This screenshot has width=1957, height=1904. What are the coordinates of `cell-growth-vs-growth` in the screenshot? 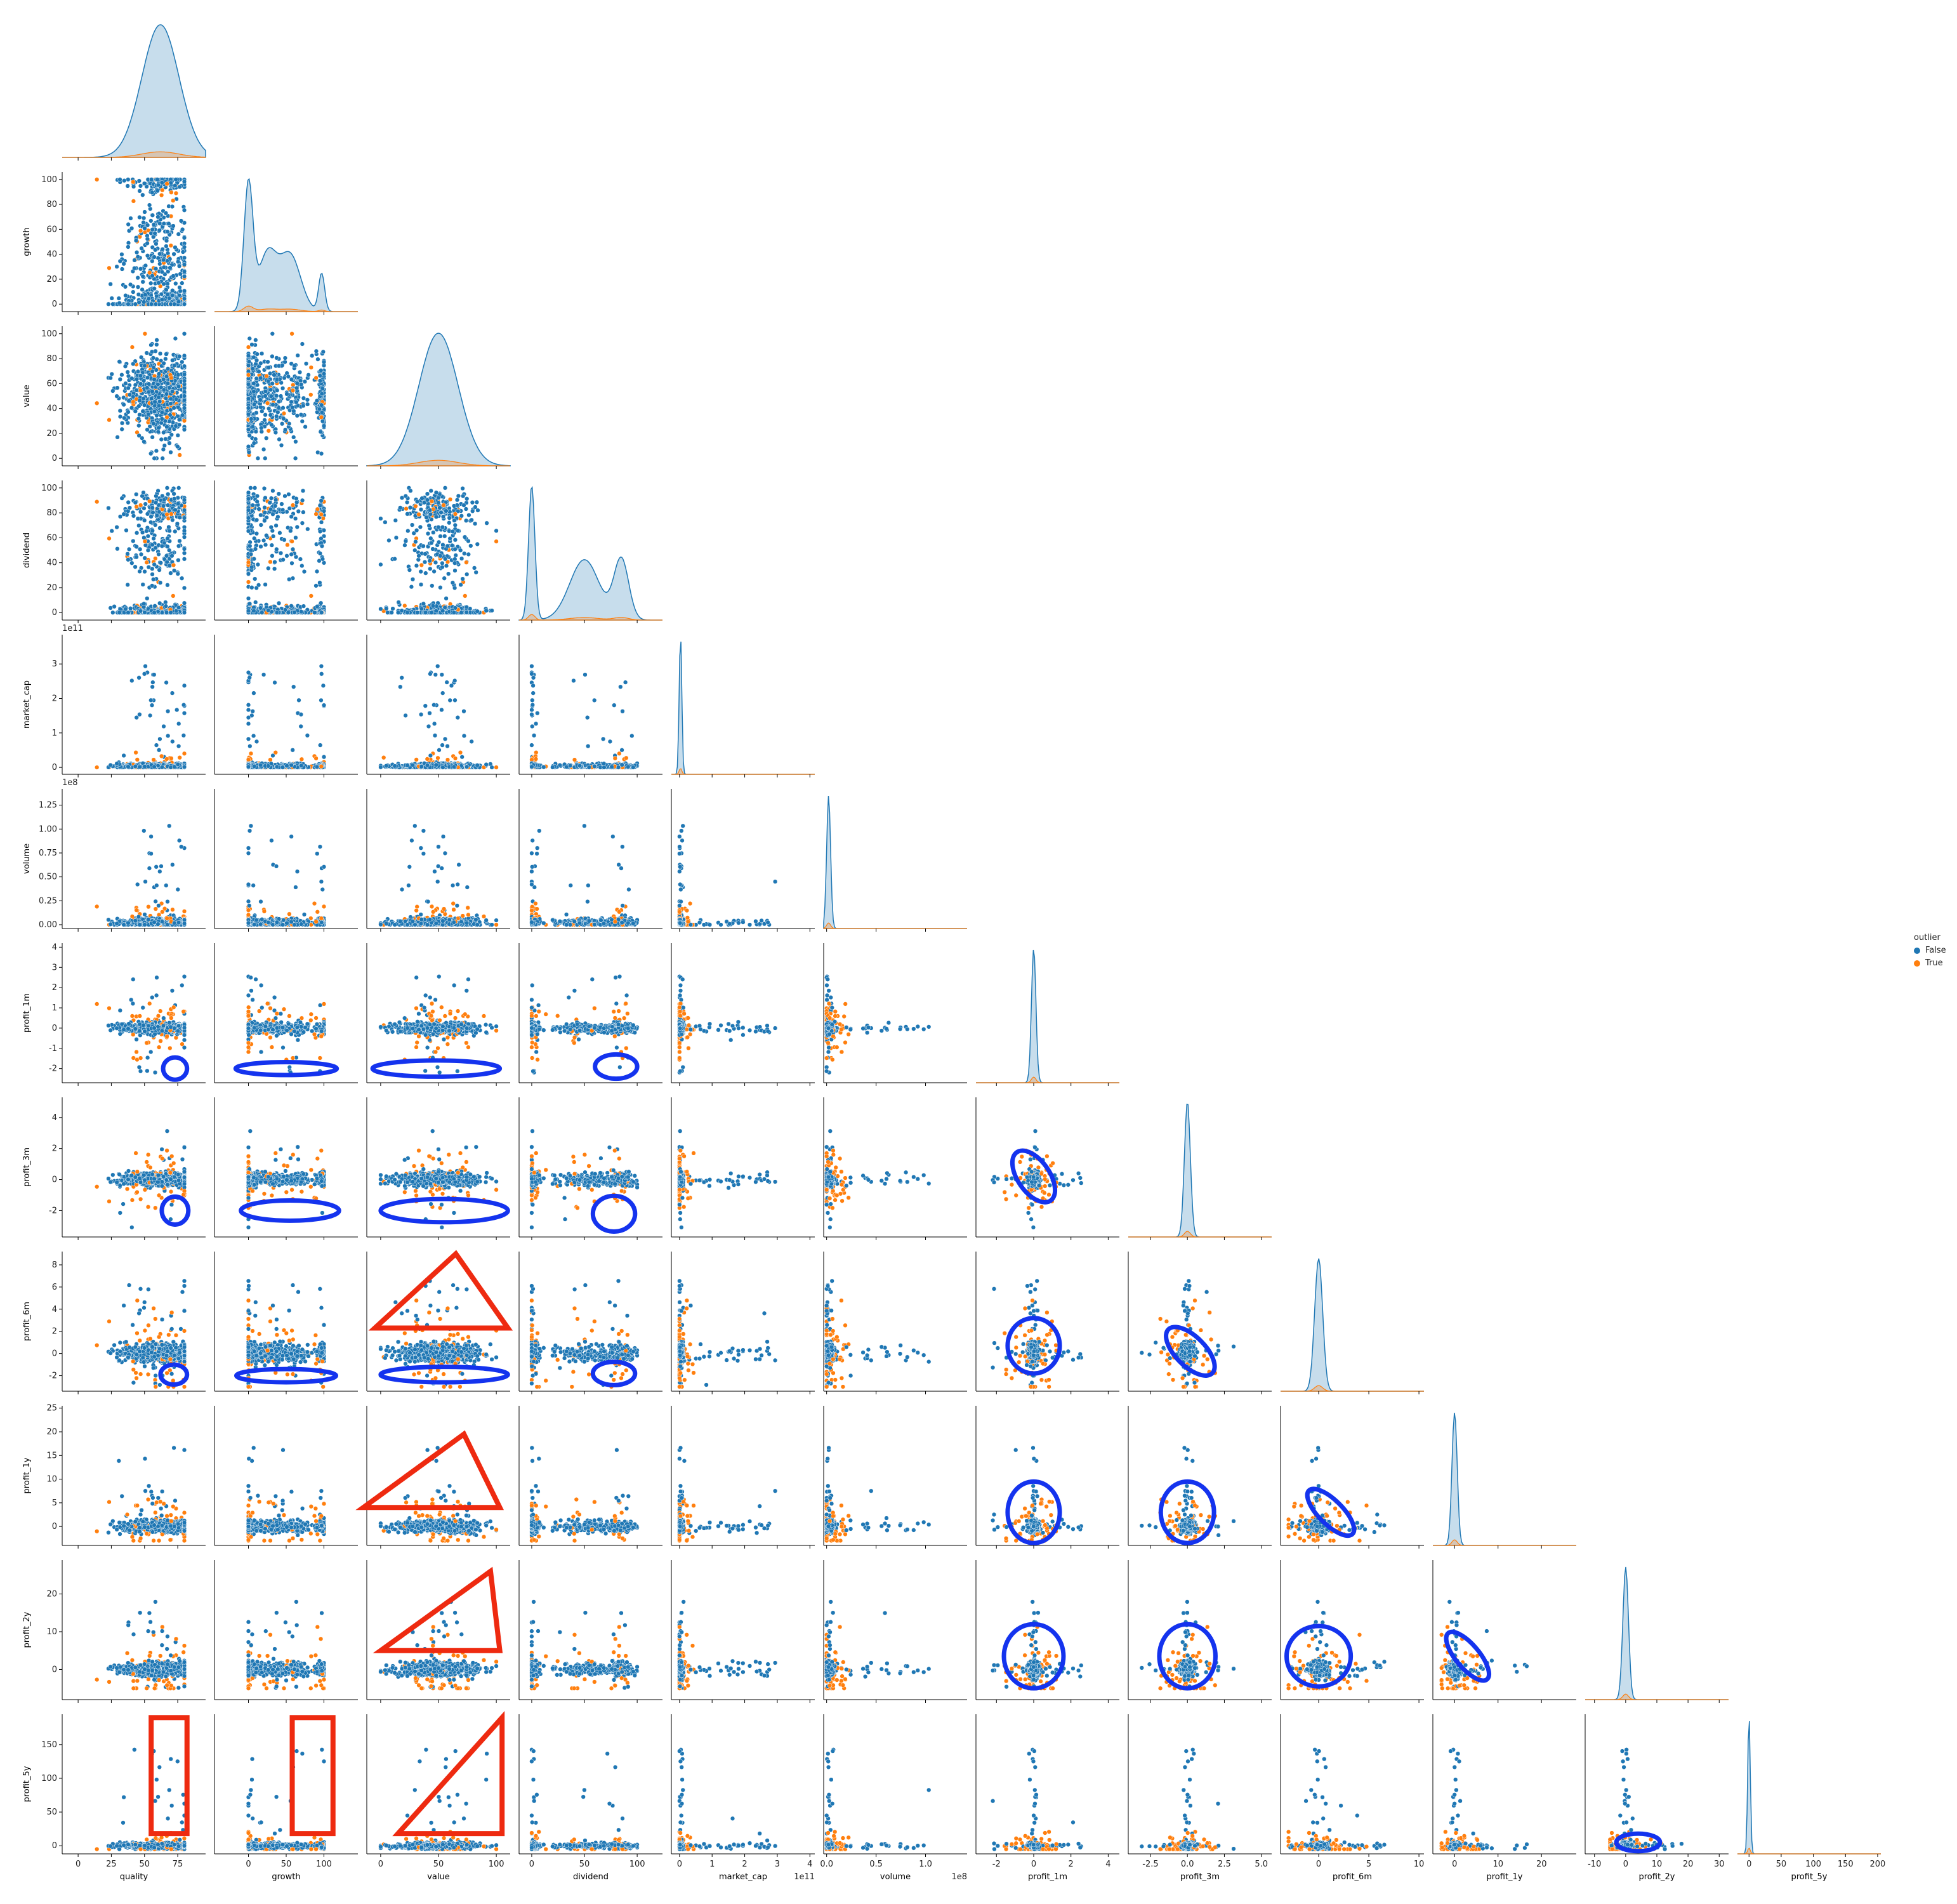 It's located at (286, 247).